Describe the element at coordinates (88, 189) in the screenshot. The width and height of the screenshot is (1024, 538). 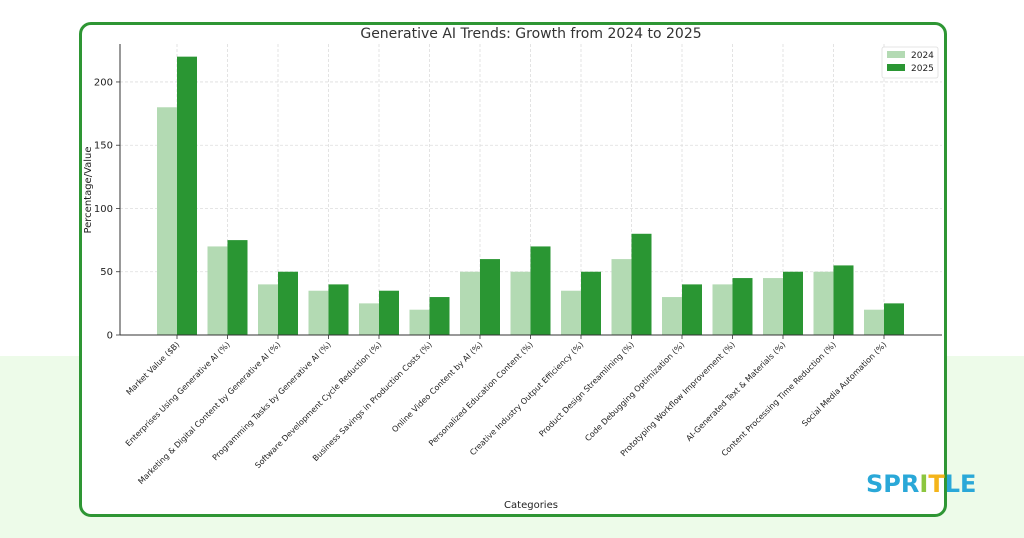
I see `y-axis-label: Percentage/Value` at that location.